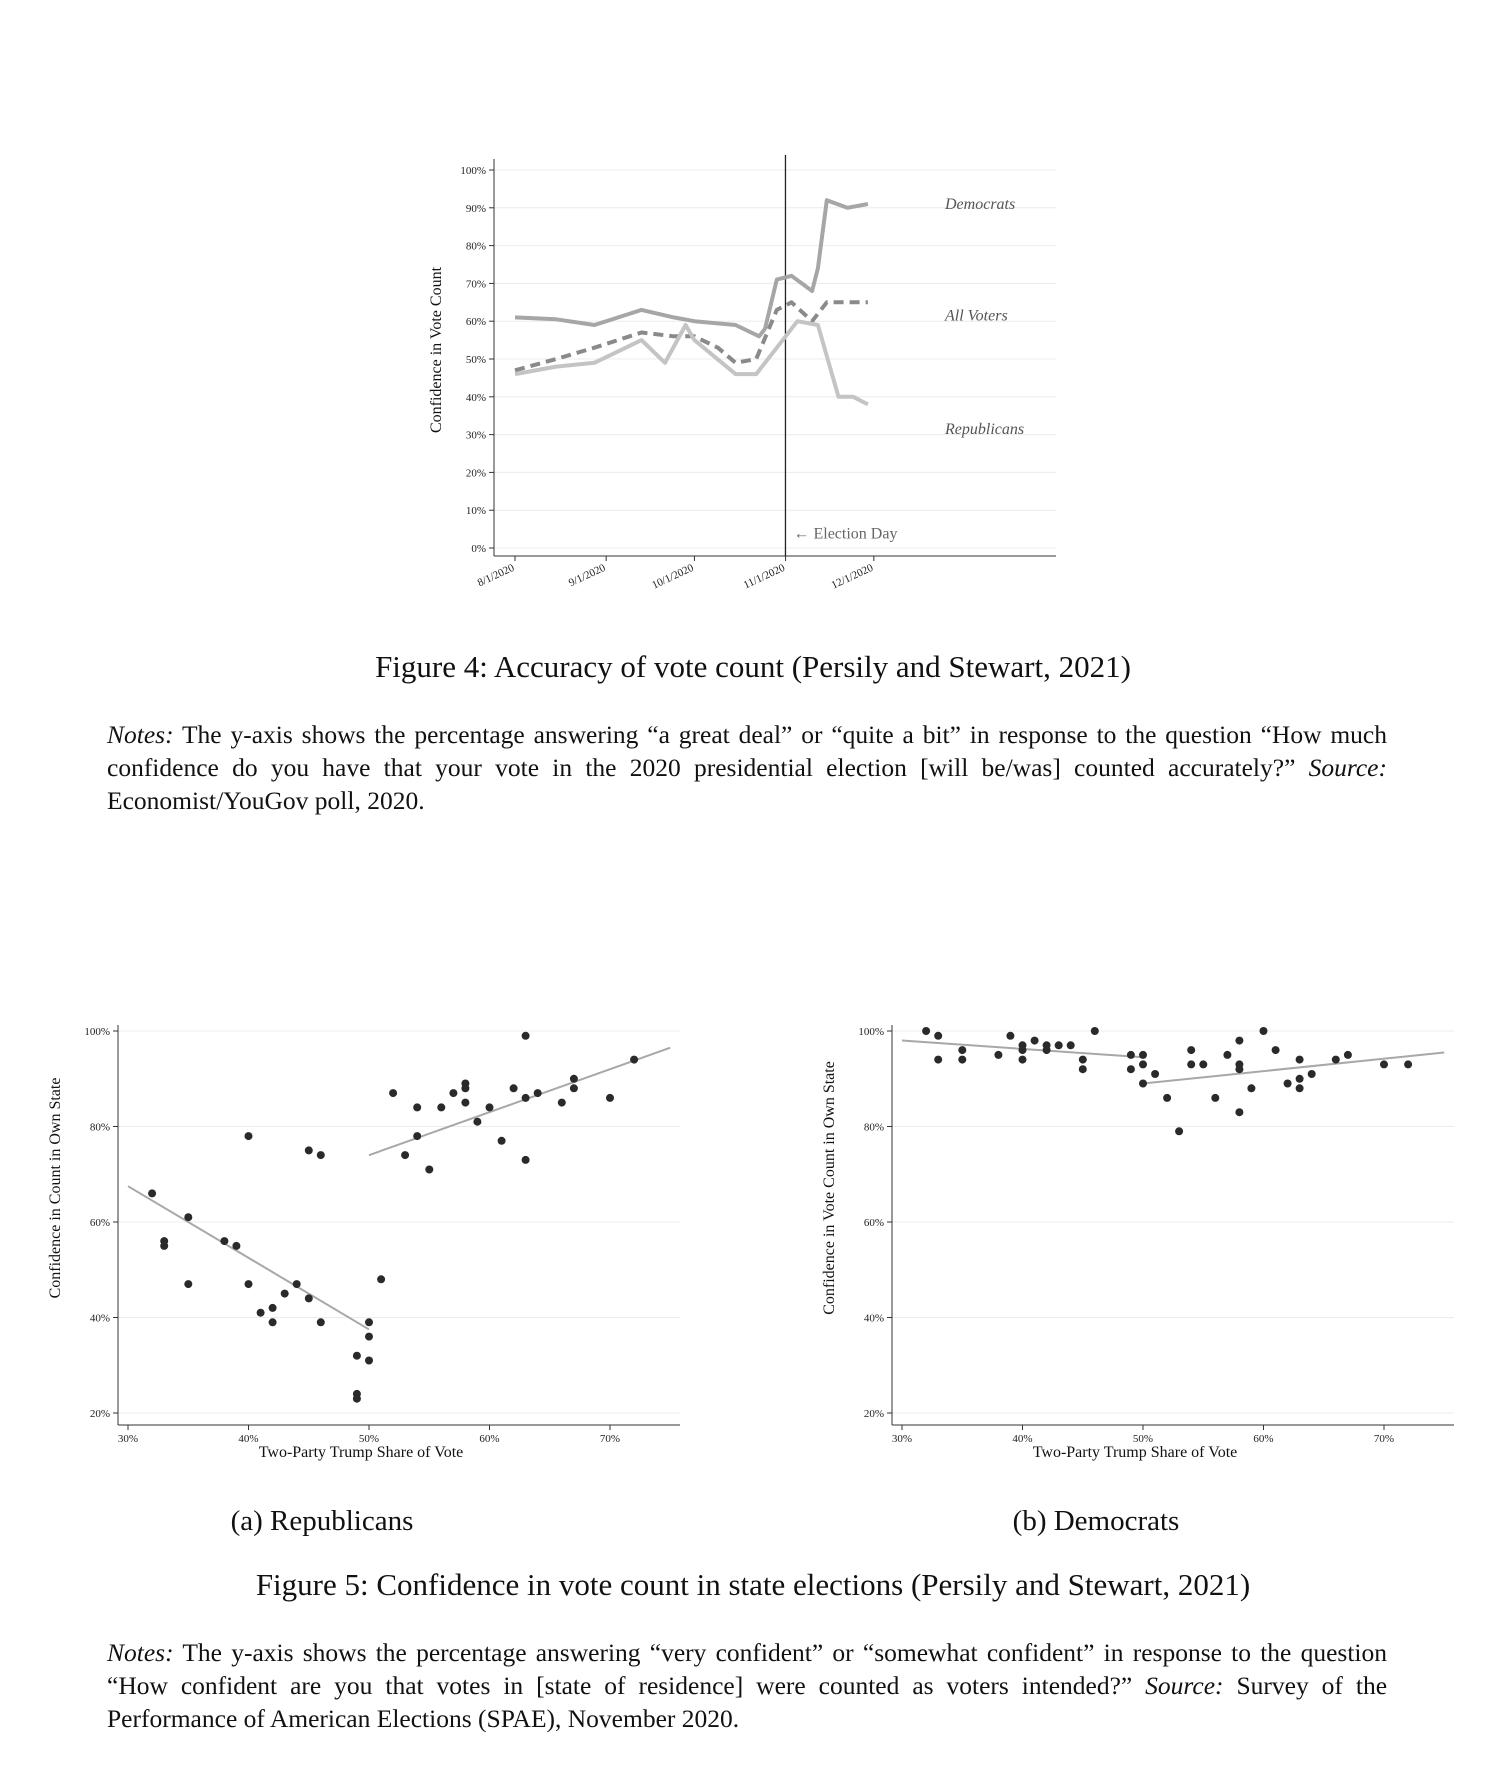 The image size is (1506, 1792). What do you see at coordinates (976, 316) in the screenshot?
I see `series-label-all-voters: All Voters` at bounding box center [976, 316].